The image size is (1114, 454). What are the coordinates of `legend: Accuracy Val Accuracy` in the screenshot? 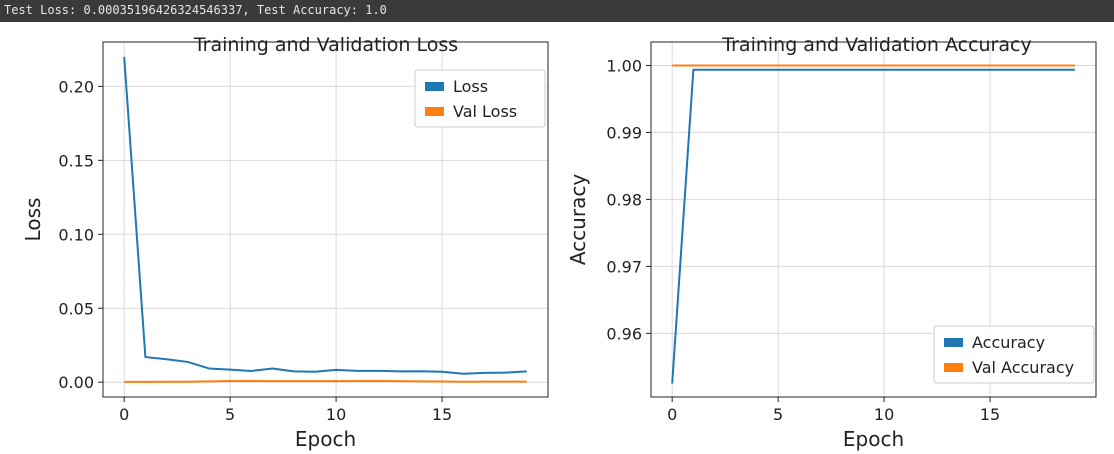 It's located at (1014, 354).